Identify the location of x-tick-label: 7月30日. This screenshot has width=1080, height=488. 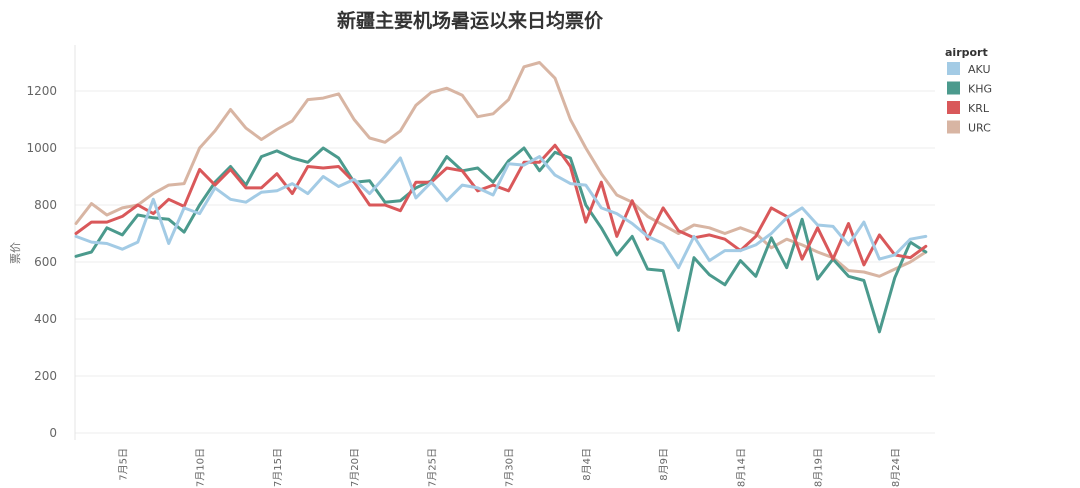
(510, 467).